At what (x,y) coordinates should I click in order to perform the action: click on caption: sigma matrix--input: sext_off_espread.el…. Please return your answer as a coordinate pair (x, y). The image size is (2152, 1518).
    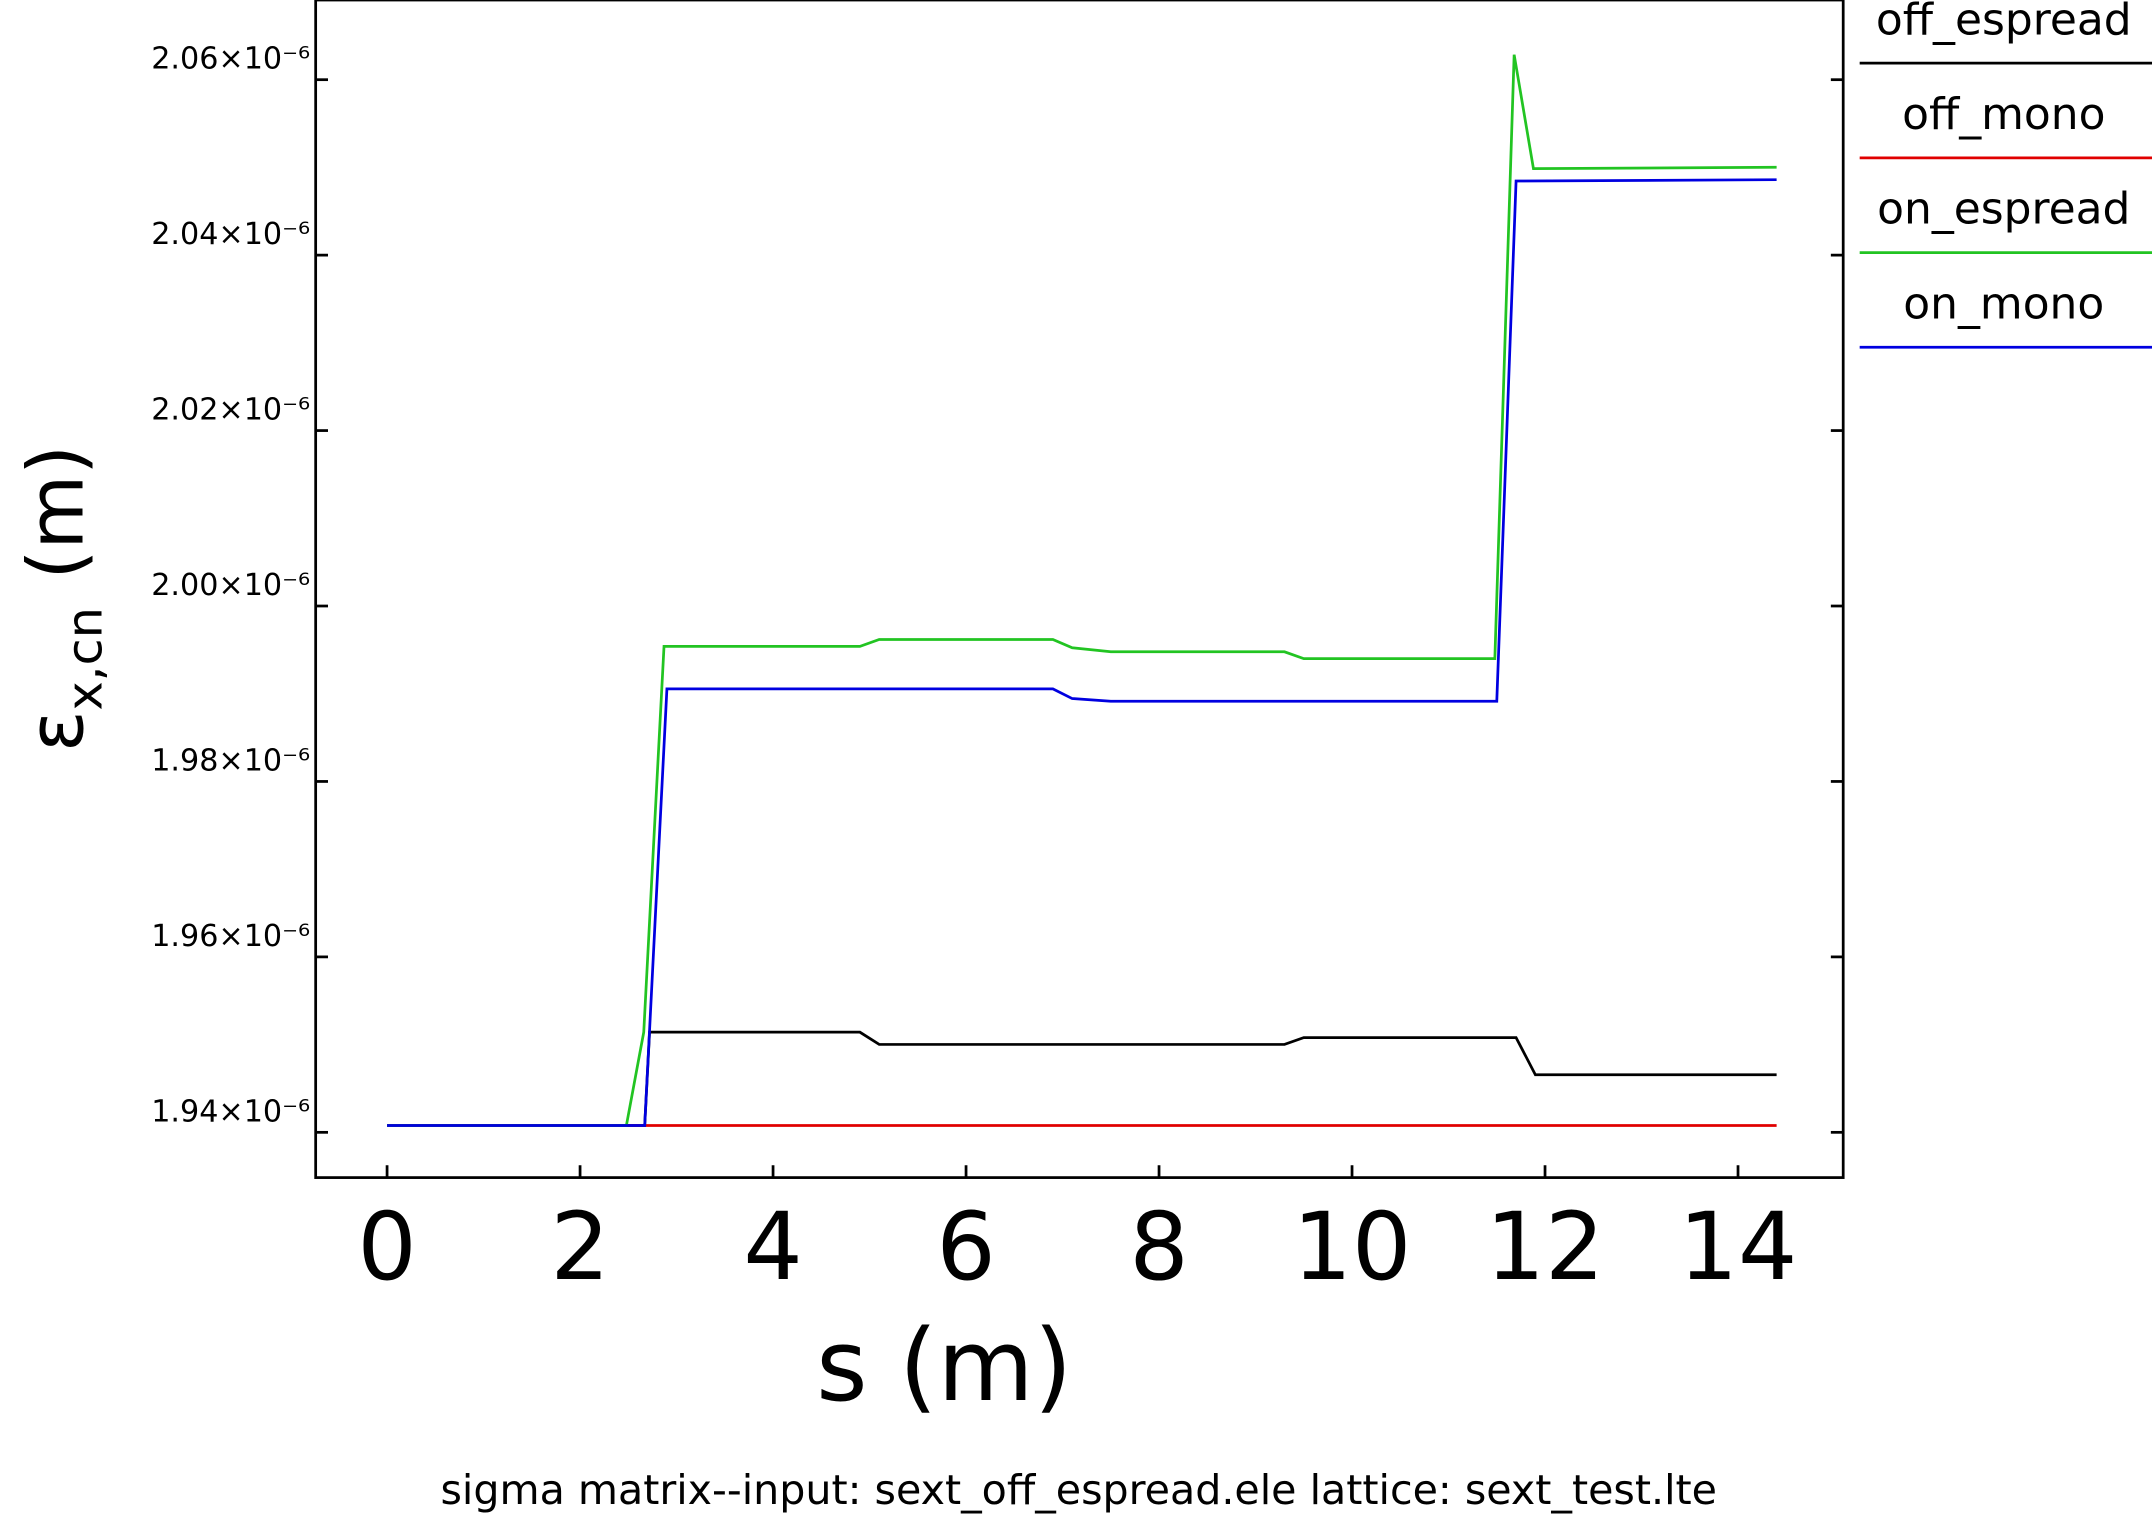
    Looking at the image, I should click on (1078, 1490).